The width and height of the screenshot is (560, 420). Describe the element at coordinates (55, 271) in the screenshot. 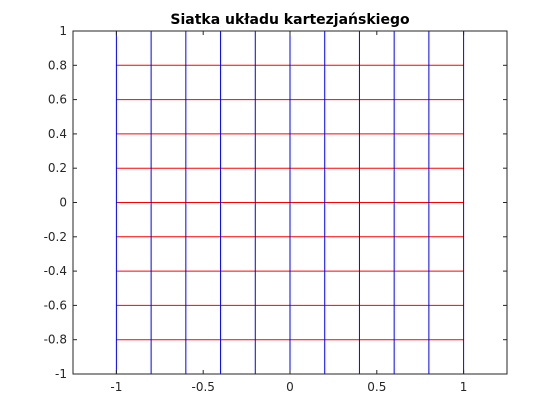

I see `y-tick-label: -0.4` at that location.